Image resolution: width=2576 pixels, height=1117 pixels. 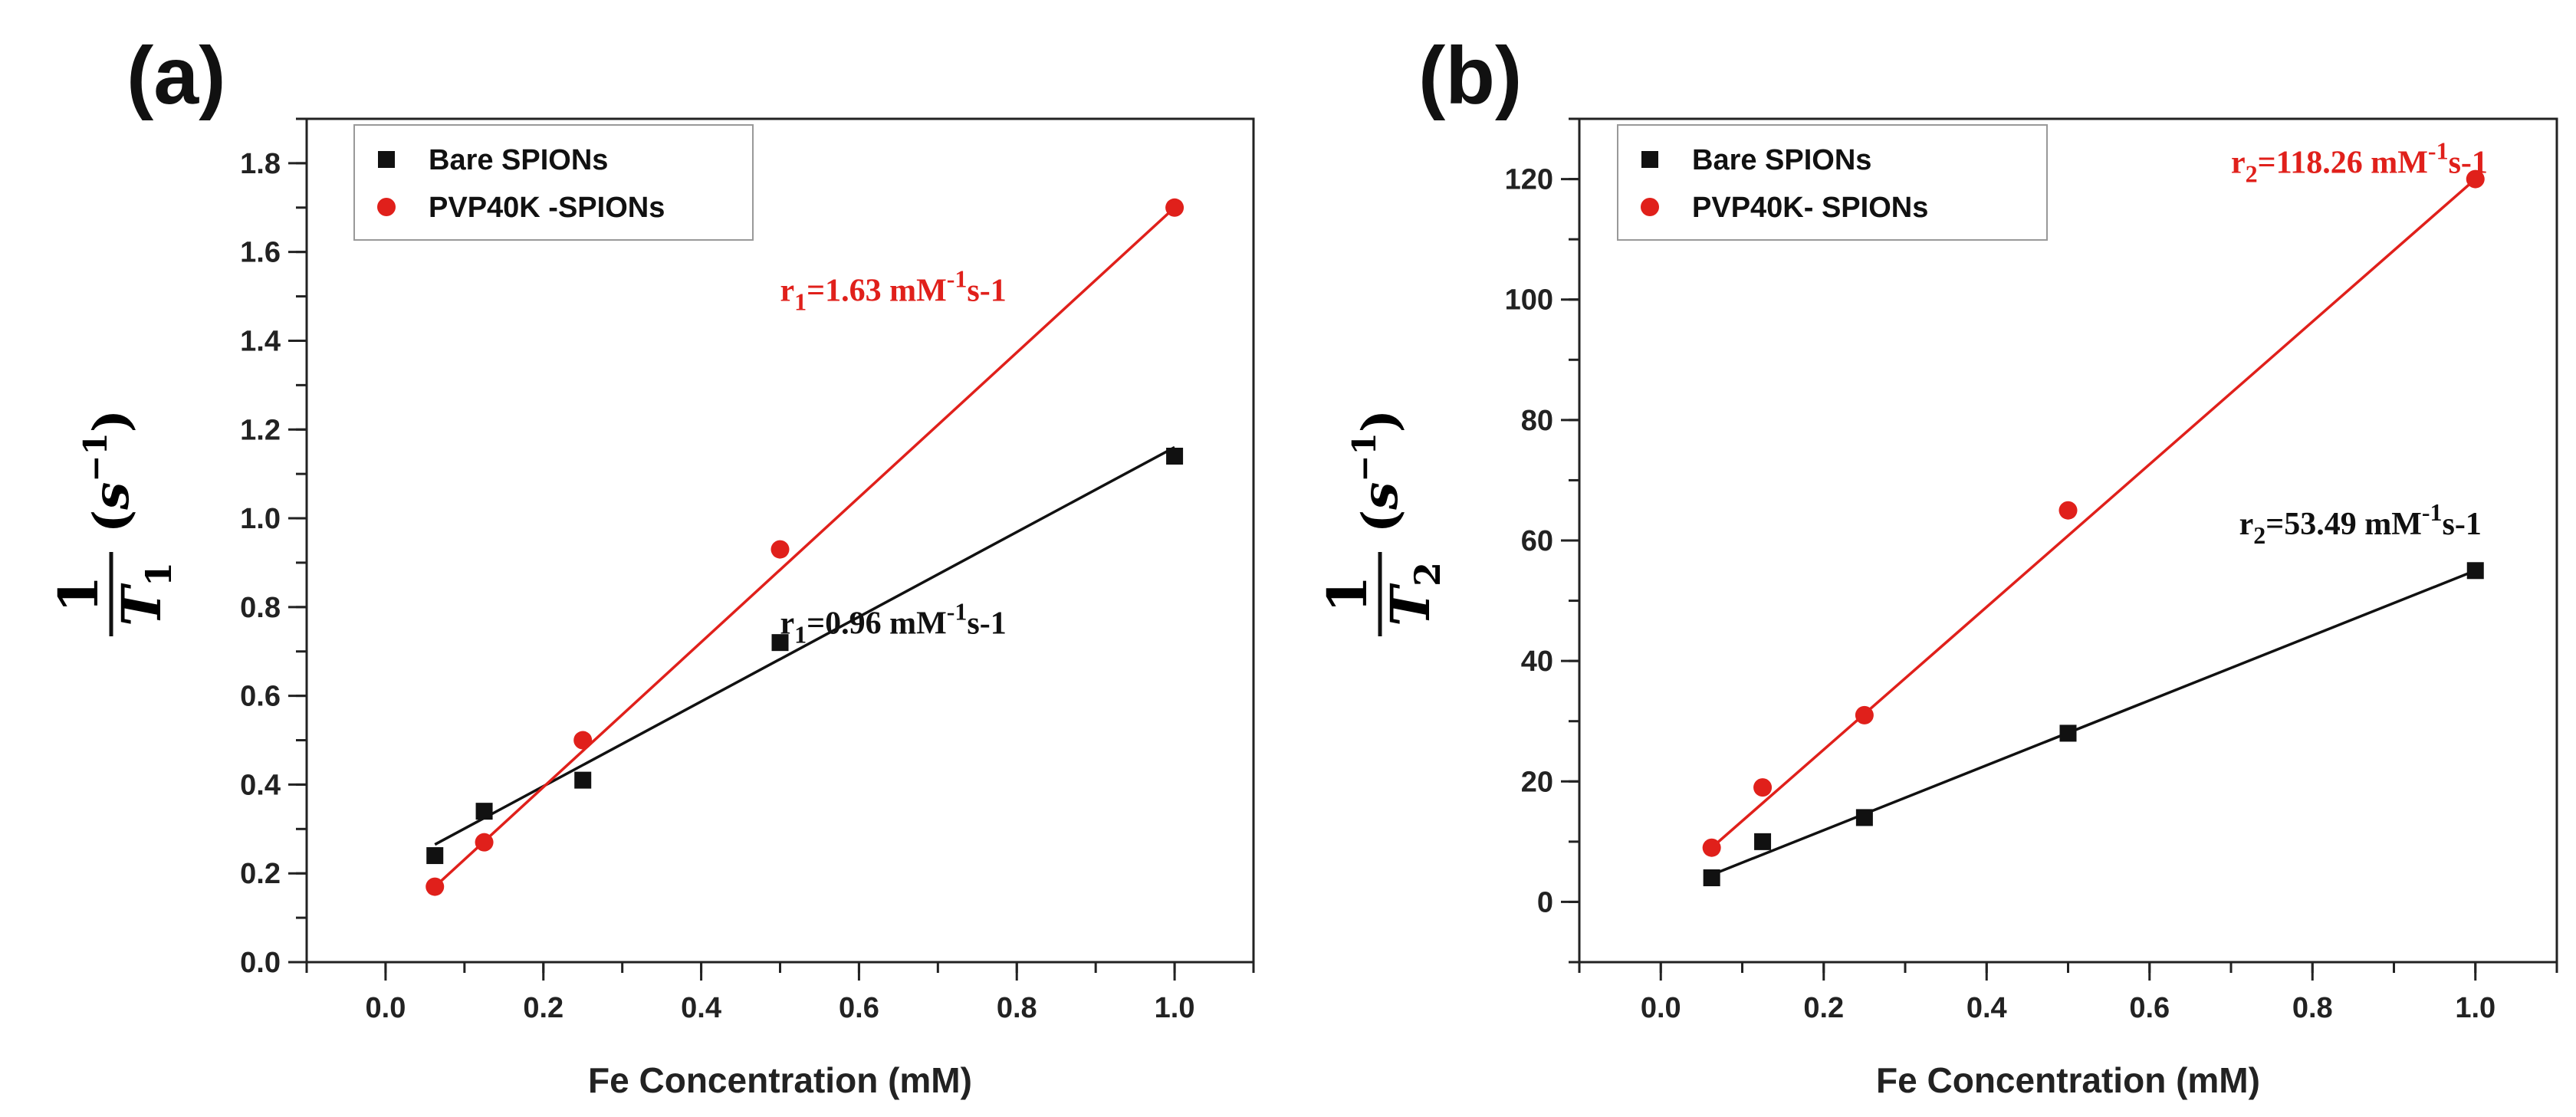 What do you see at coordinates (1470, 76) in the screenshot?
I see `panel-label: (b)` at bounding box center [1470, 76].